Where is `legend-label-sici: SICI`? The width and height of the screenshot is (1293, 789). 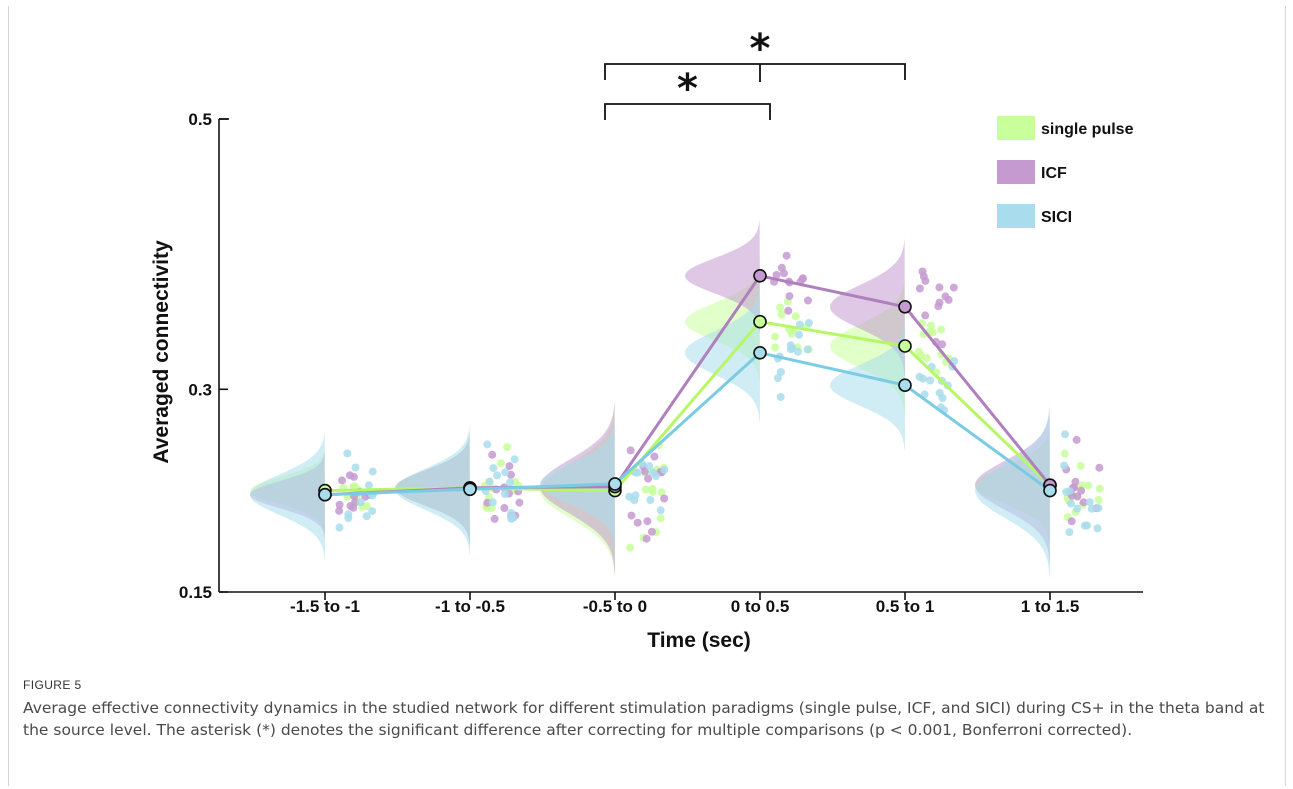
legend-label-sici: SICI is located at coordinates (1056, 217).